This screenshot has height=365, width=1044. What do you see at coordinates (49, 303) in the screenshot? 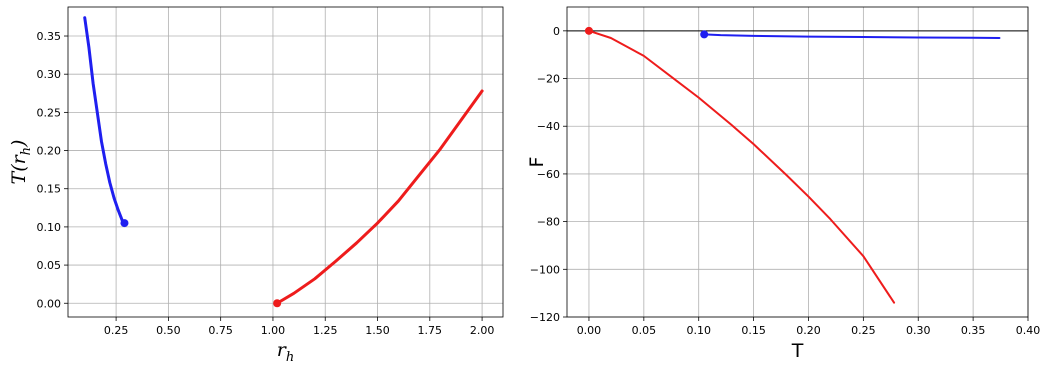
I see `y-tick-label: 0.00` at bounding box center [49, 303].